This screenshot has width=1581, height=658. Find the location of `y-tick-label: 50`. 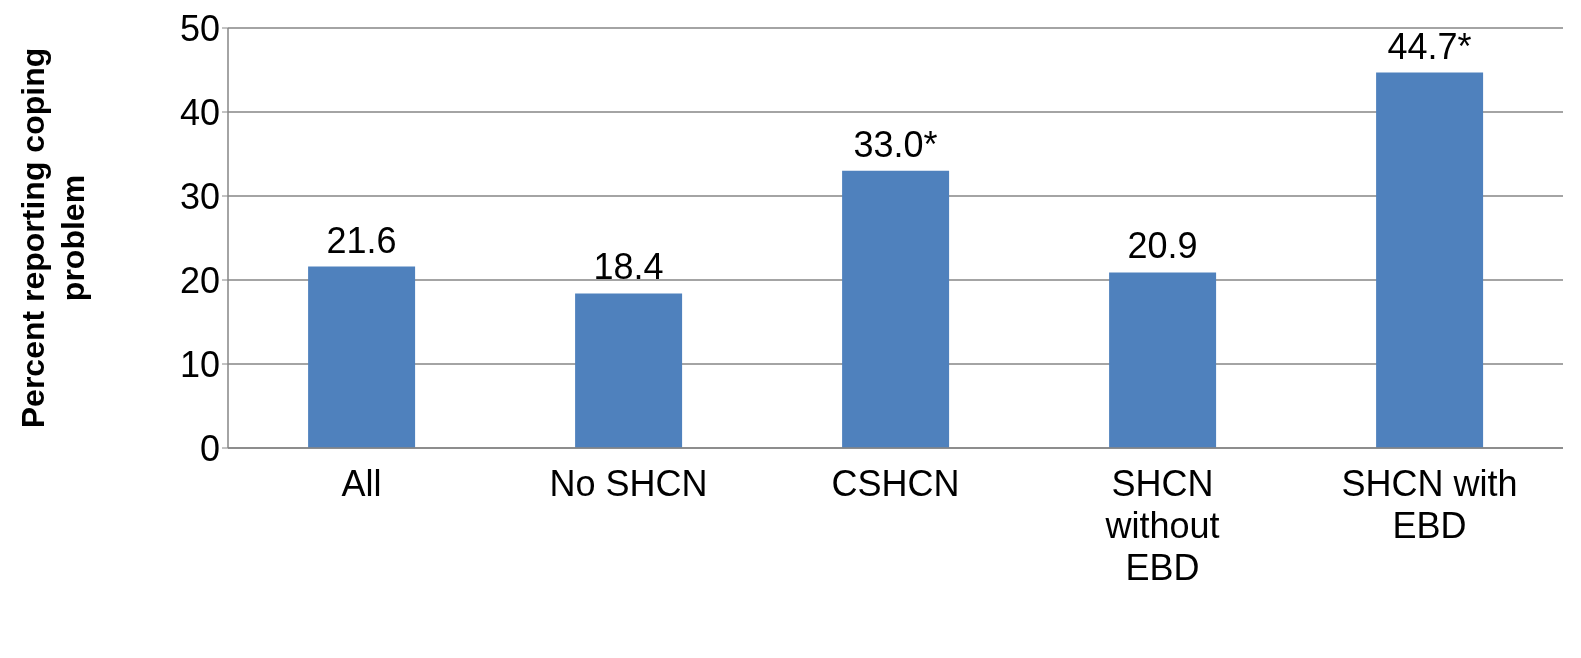

y-tick-label: 50 is located at coordinates (199, 28).